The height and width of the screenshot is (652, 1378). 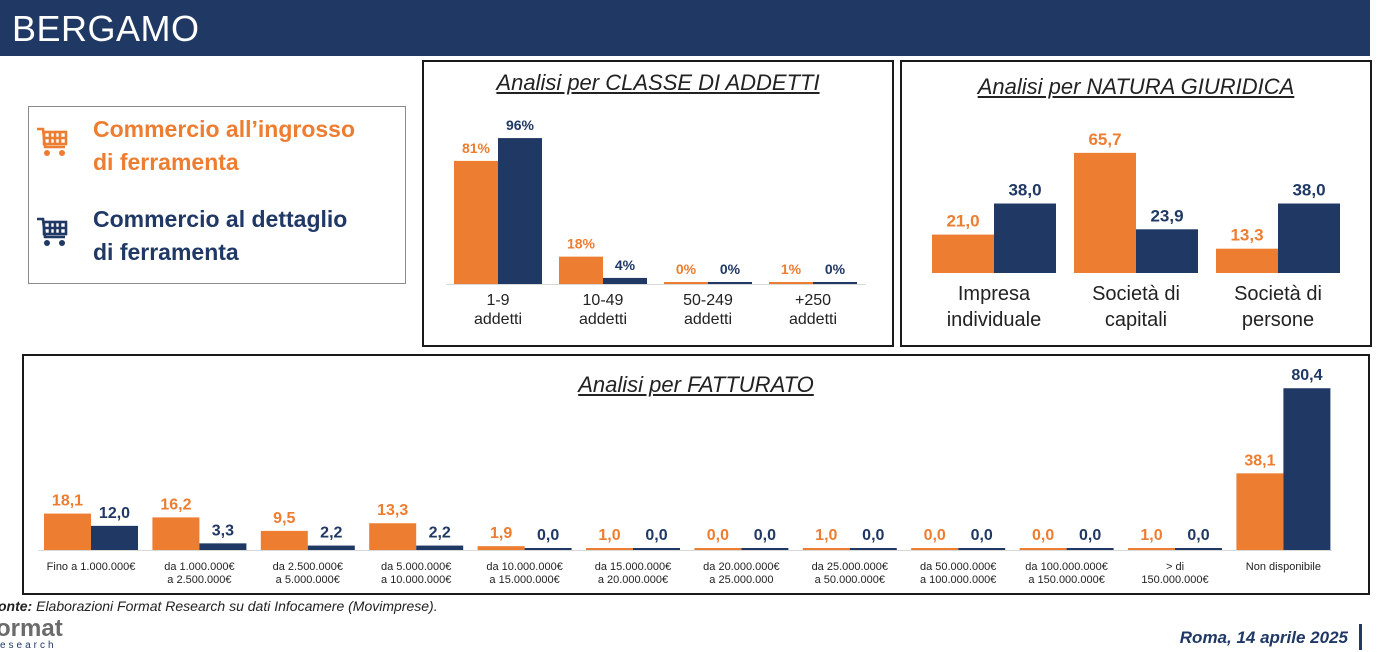 I want to click on value-label-fatturato-s1-9: 0,0, so click(x=1090, y=535).